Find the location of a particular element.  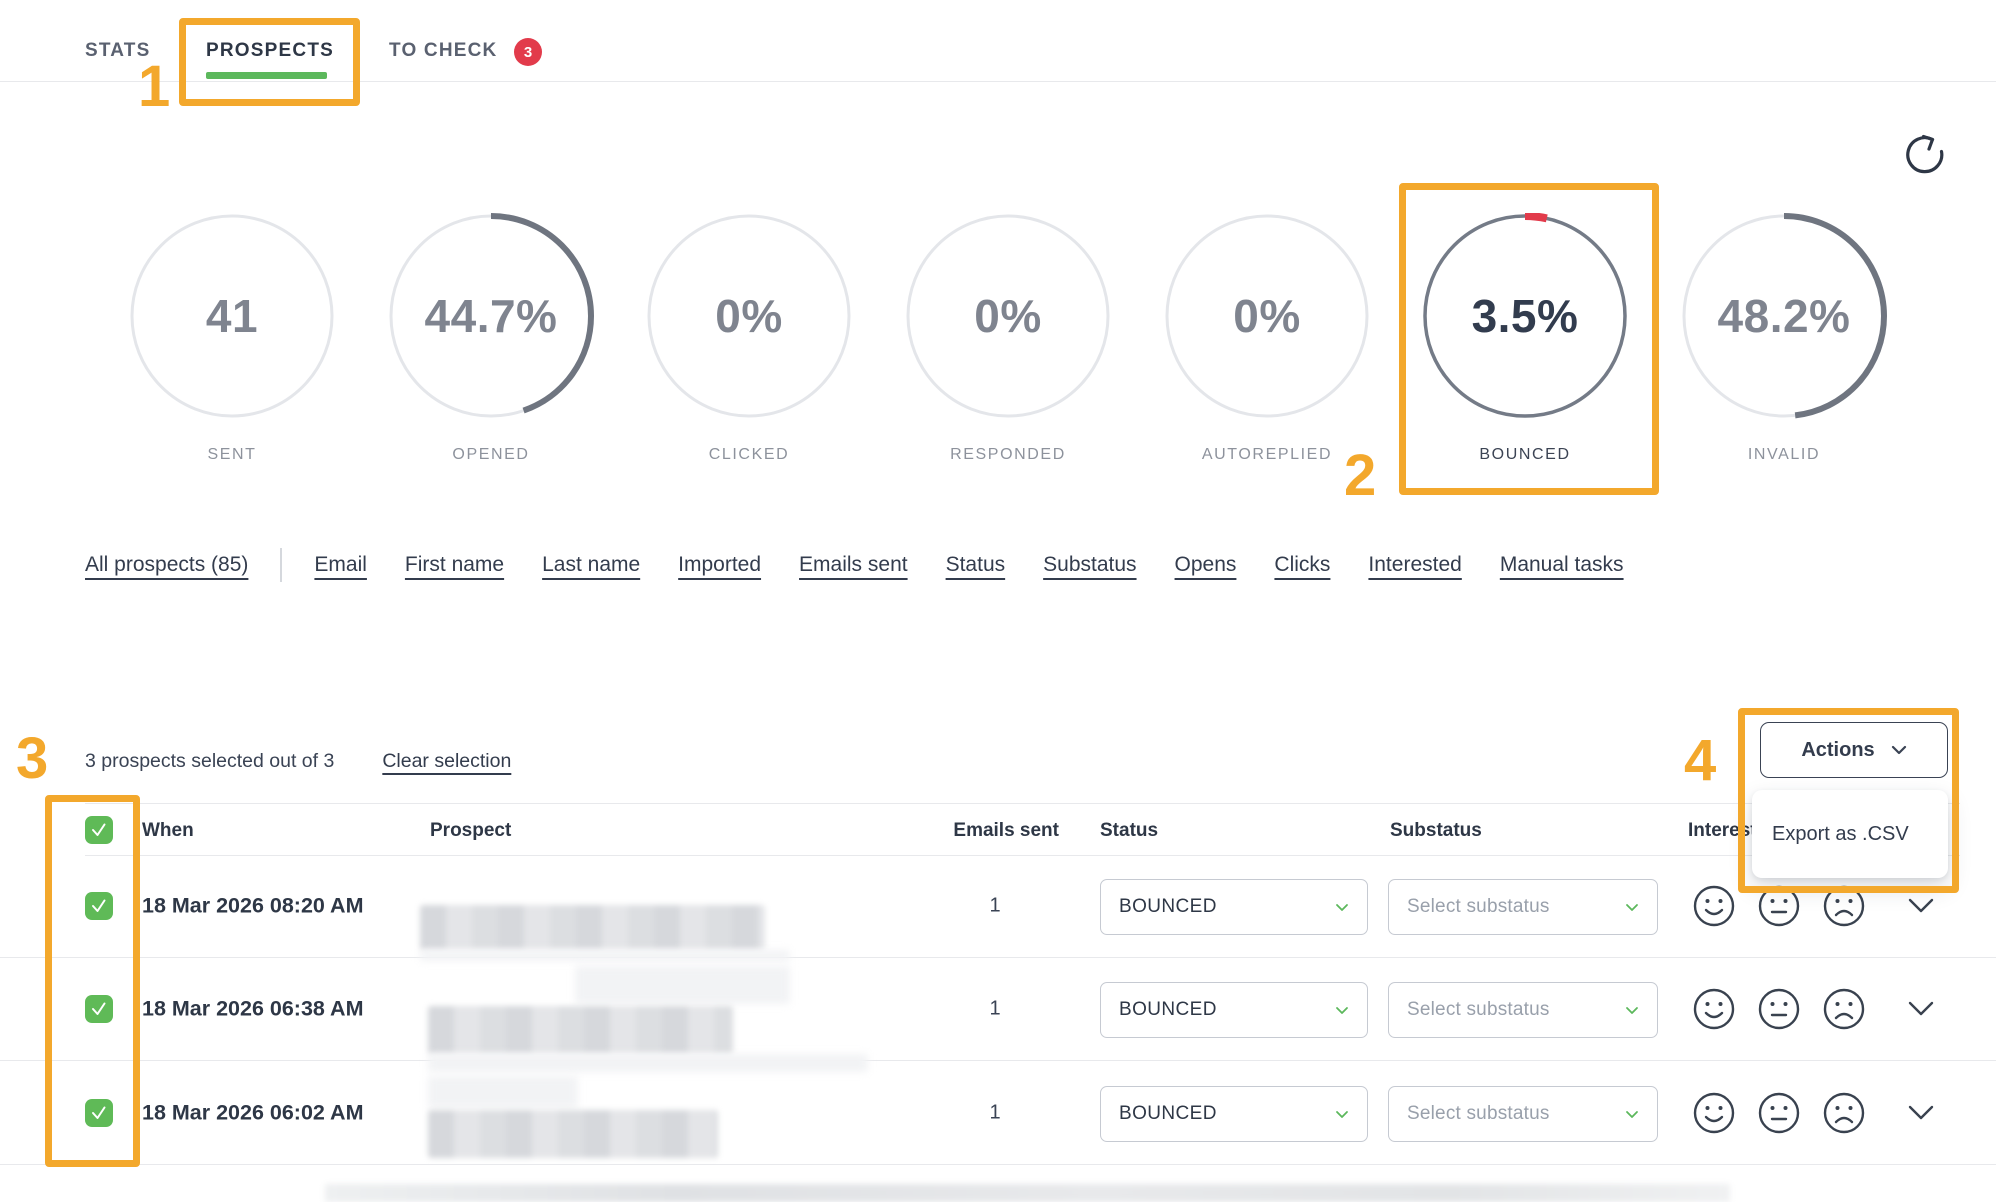

stat-label: CLICKED is located at coordinates (749, 454).